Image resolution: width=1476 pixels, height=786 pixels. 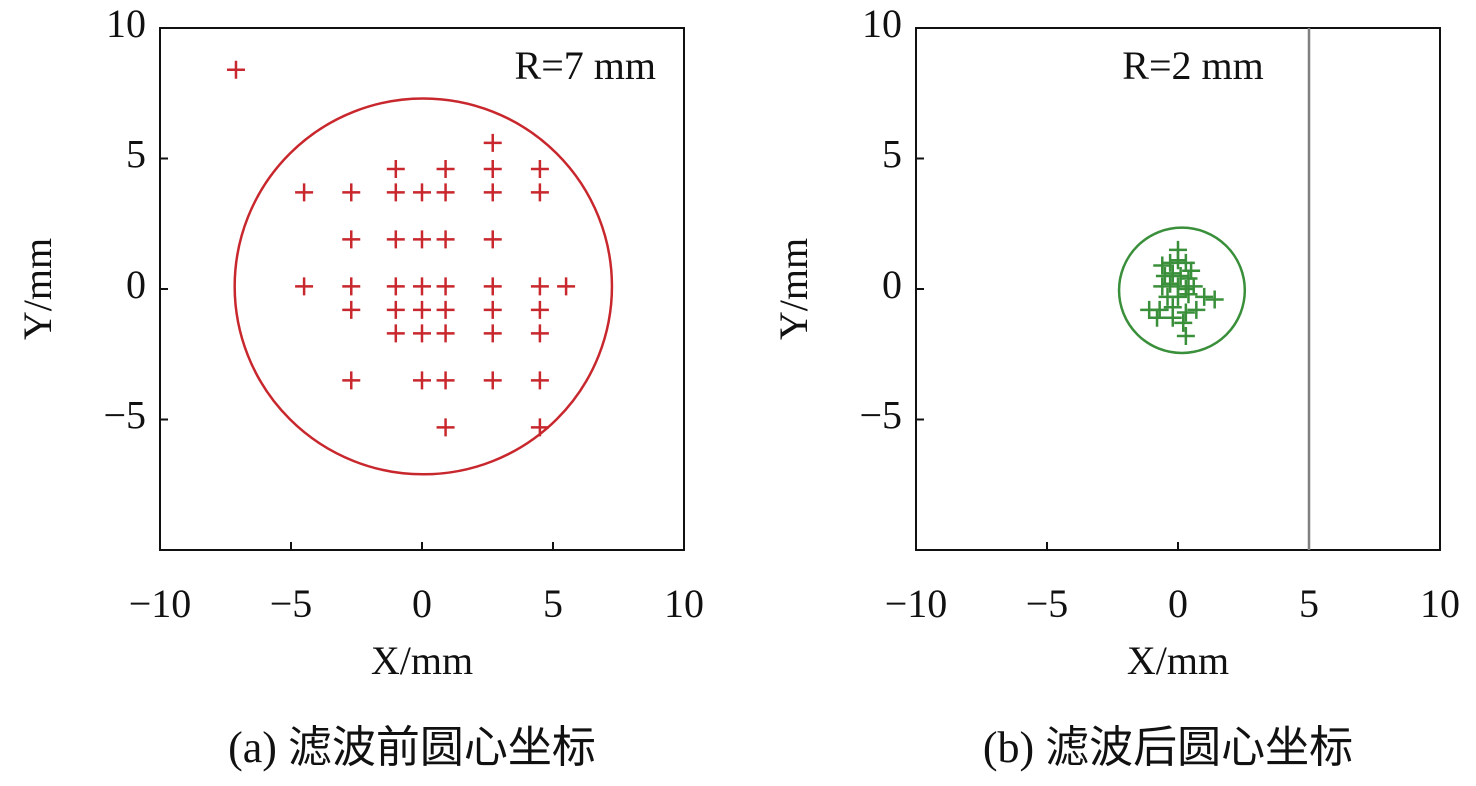 What do you see at coordinates (1168, 747) in the screenshot?
I see `caption: (b) 滤波后圆心坐标` at bounding box center [1168, 747].